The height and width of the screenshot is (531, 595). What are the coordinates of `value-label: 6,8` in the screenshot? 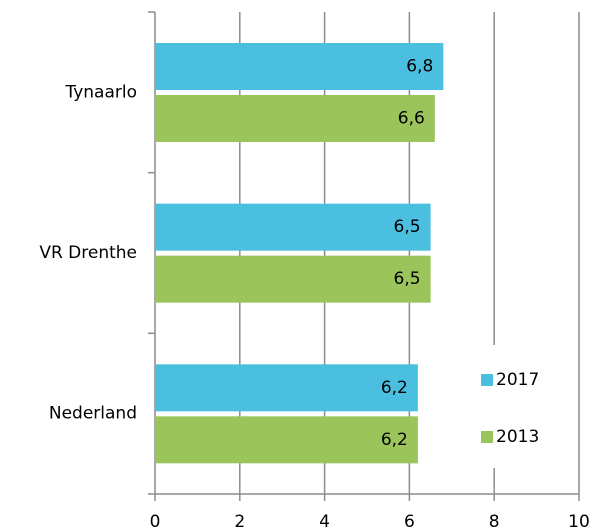 It's located at (419, 67).